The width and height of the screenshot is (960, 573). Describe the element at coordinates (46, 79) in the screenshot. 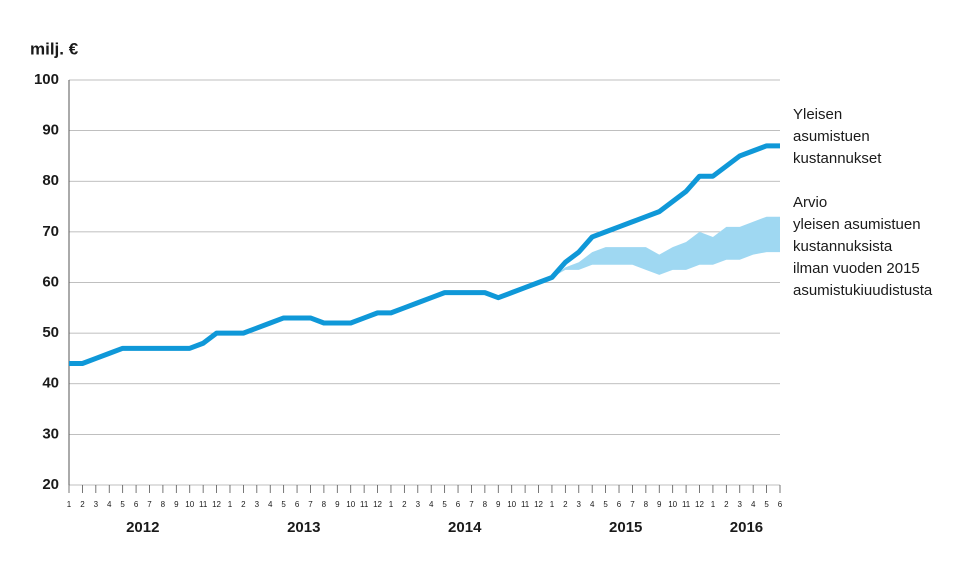

I see `y-tick-label: 100` at that location.